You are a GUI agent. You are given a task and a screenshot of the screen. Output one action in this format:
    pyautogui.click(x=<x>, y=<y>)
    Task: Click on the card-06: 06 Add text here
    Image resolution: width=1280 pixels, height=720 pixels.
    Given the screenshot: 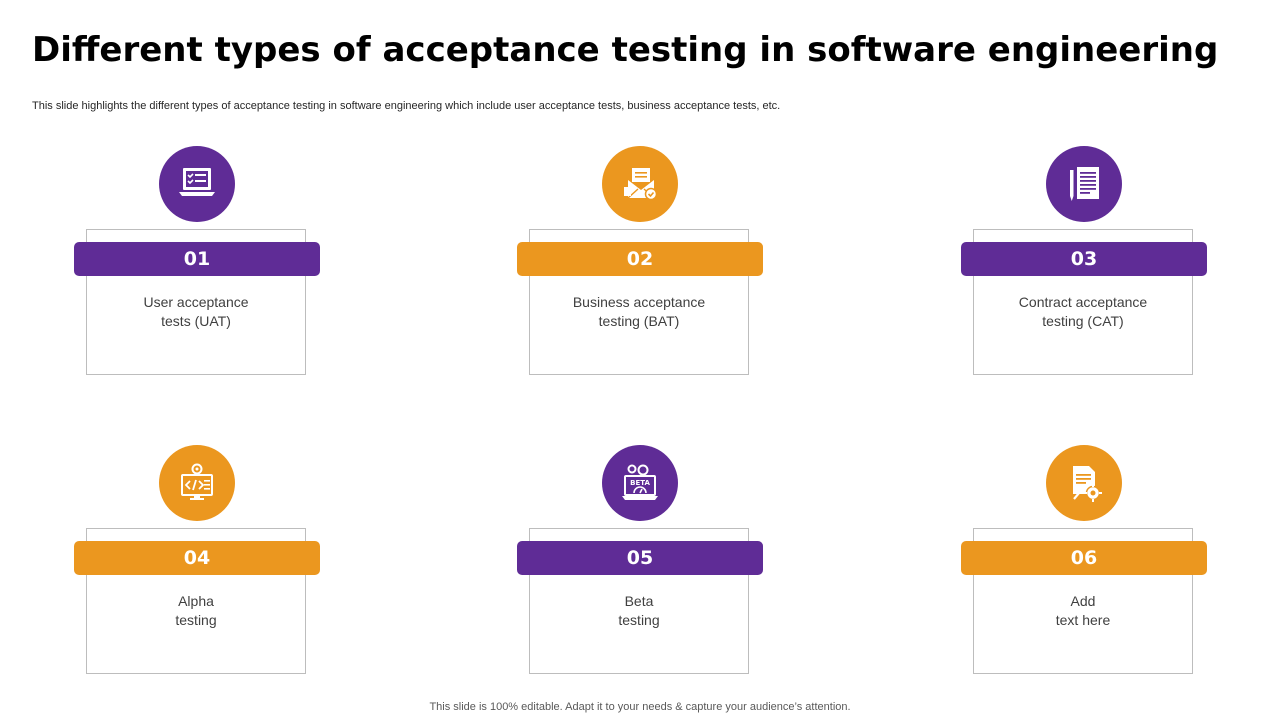 What is the action you would take?
    pyautogui.click(x=1084, y=562)
    